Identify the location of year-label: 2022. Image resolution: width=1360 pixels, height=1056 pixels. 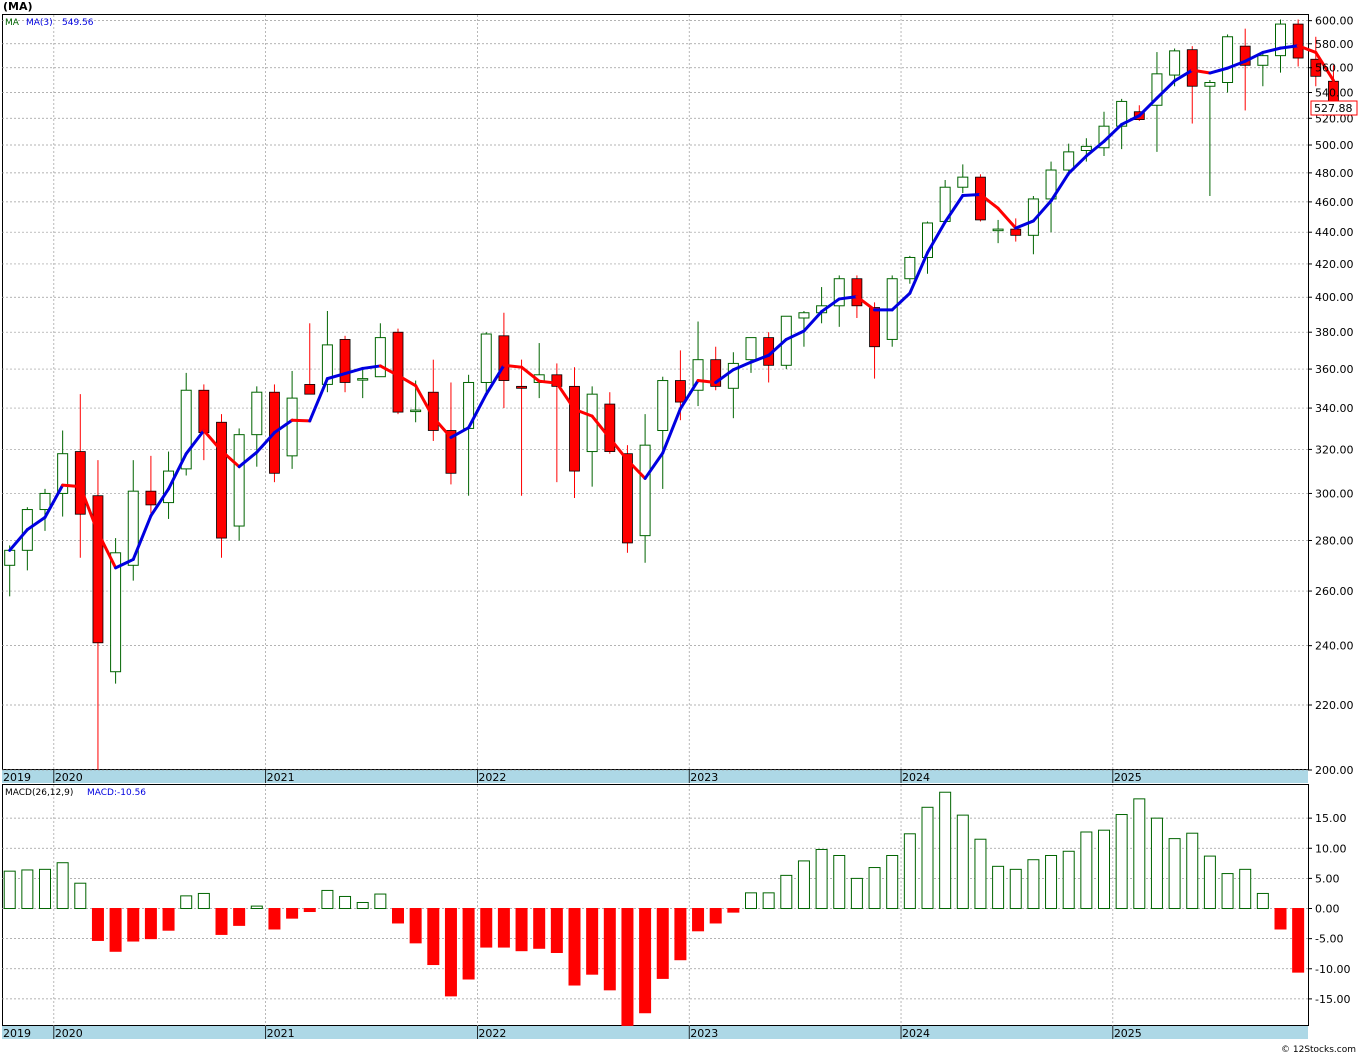
(492, 777).